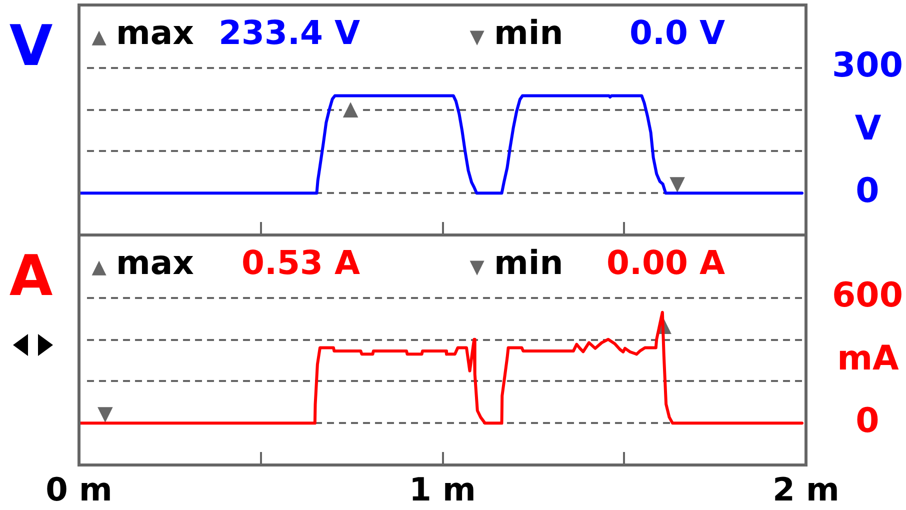 The image size is (906, 510). Describe the element at coordinates (867, 296) in the screenshot. I see `y-tick-label: 600` at that location.